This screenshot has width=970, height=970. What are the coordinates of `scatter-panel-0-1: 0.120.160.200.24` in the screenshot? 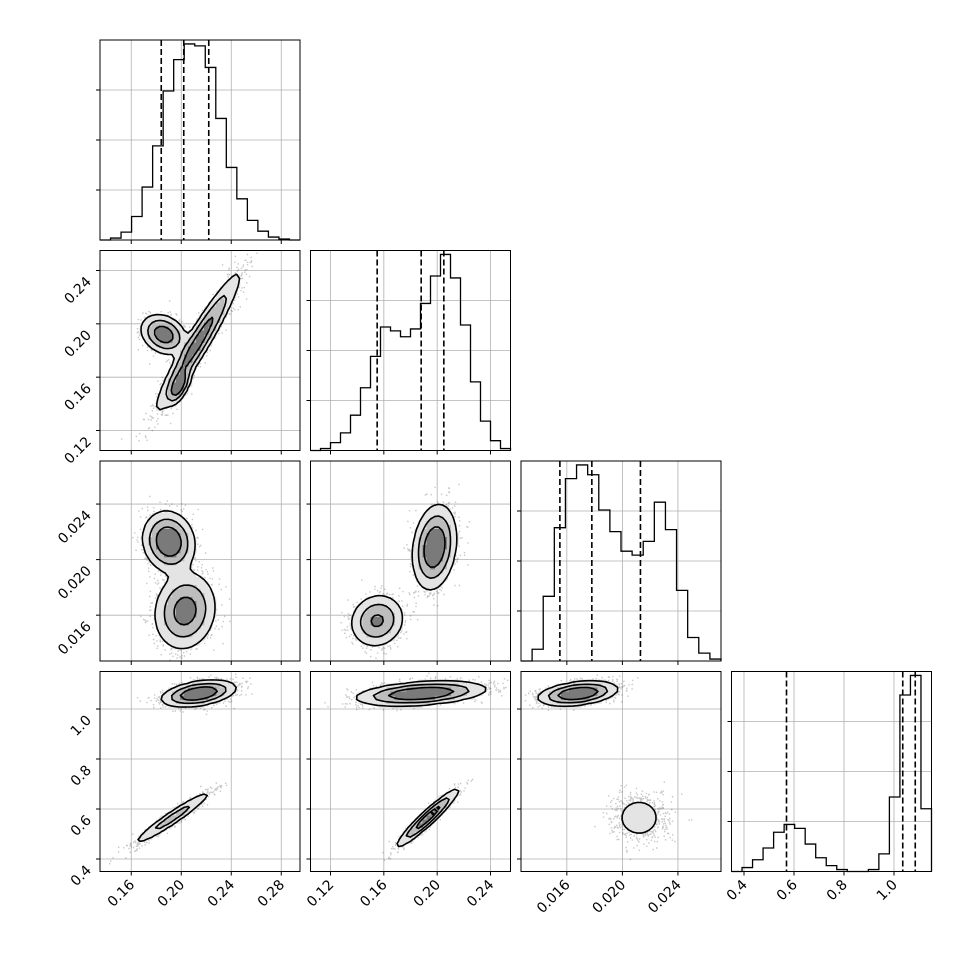 It's located at (181, 358).